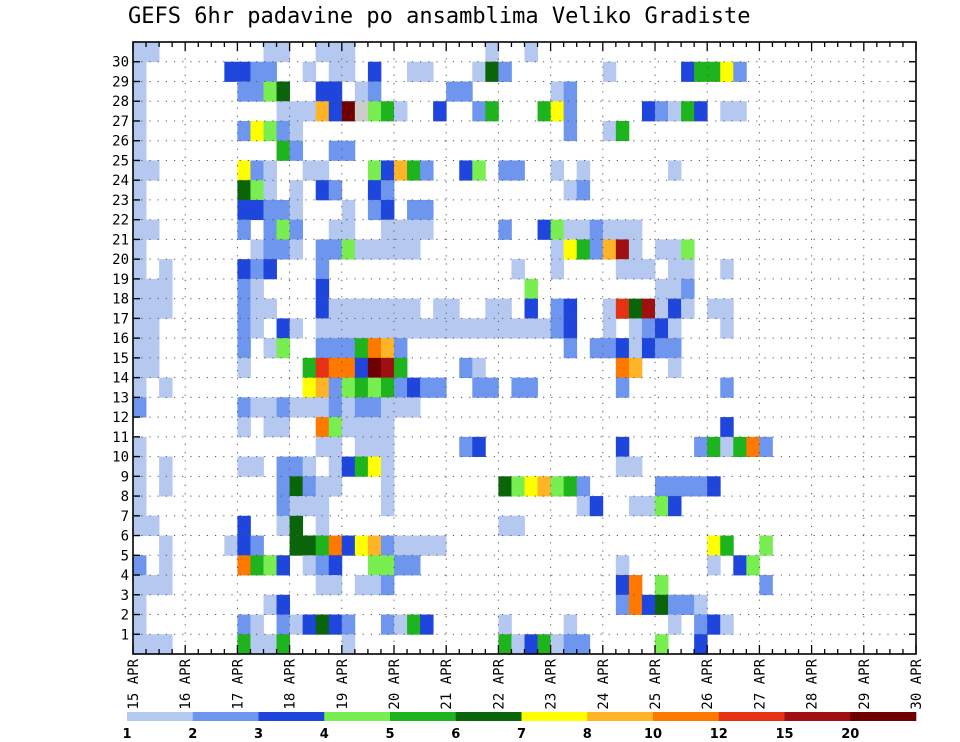 Image resolution: width=960 pixels, height=742 pixels. I want to click on x-tick-label: 16 APR, so click(186, 683).